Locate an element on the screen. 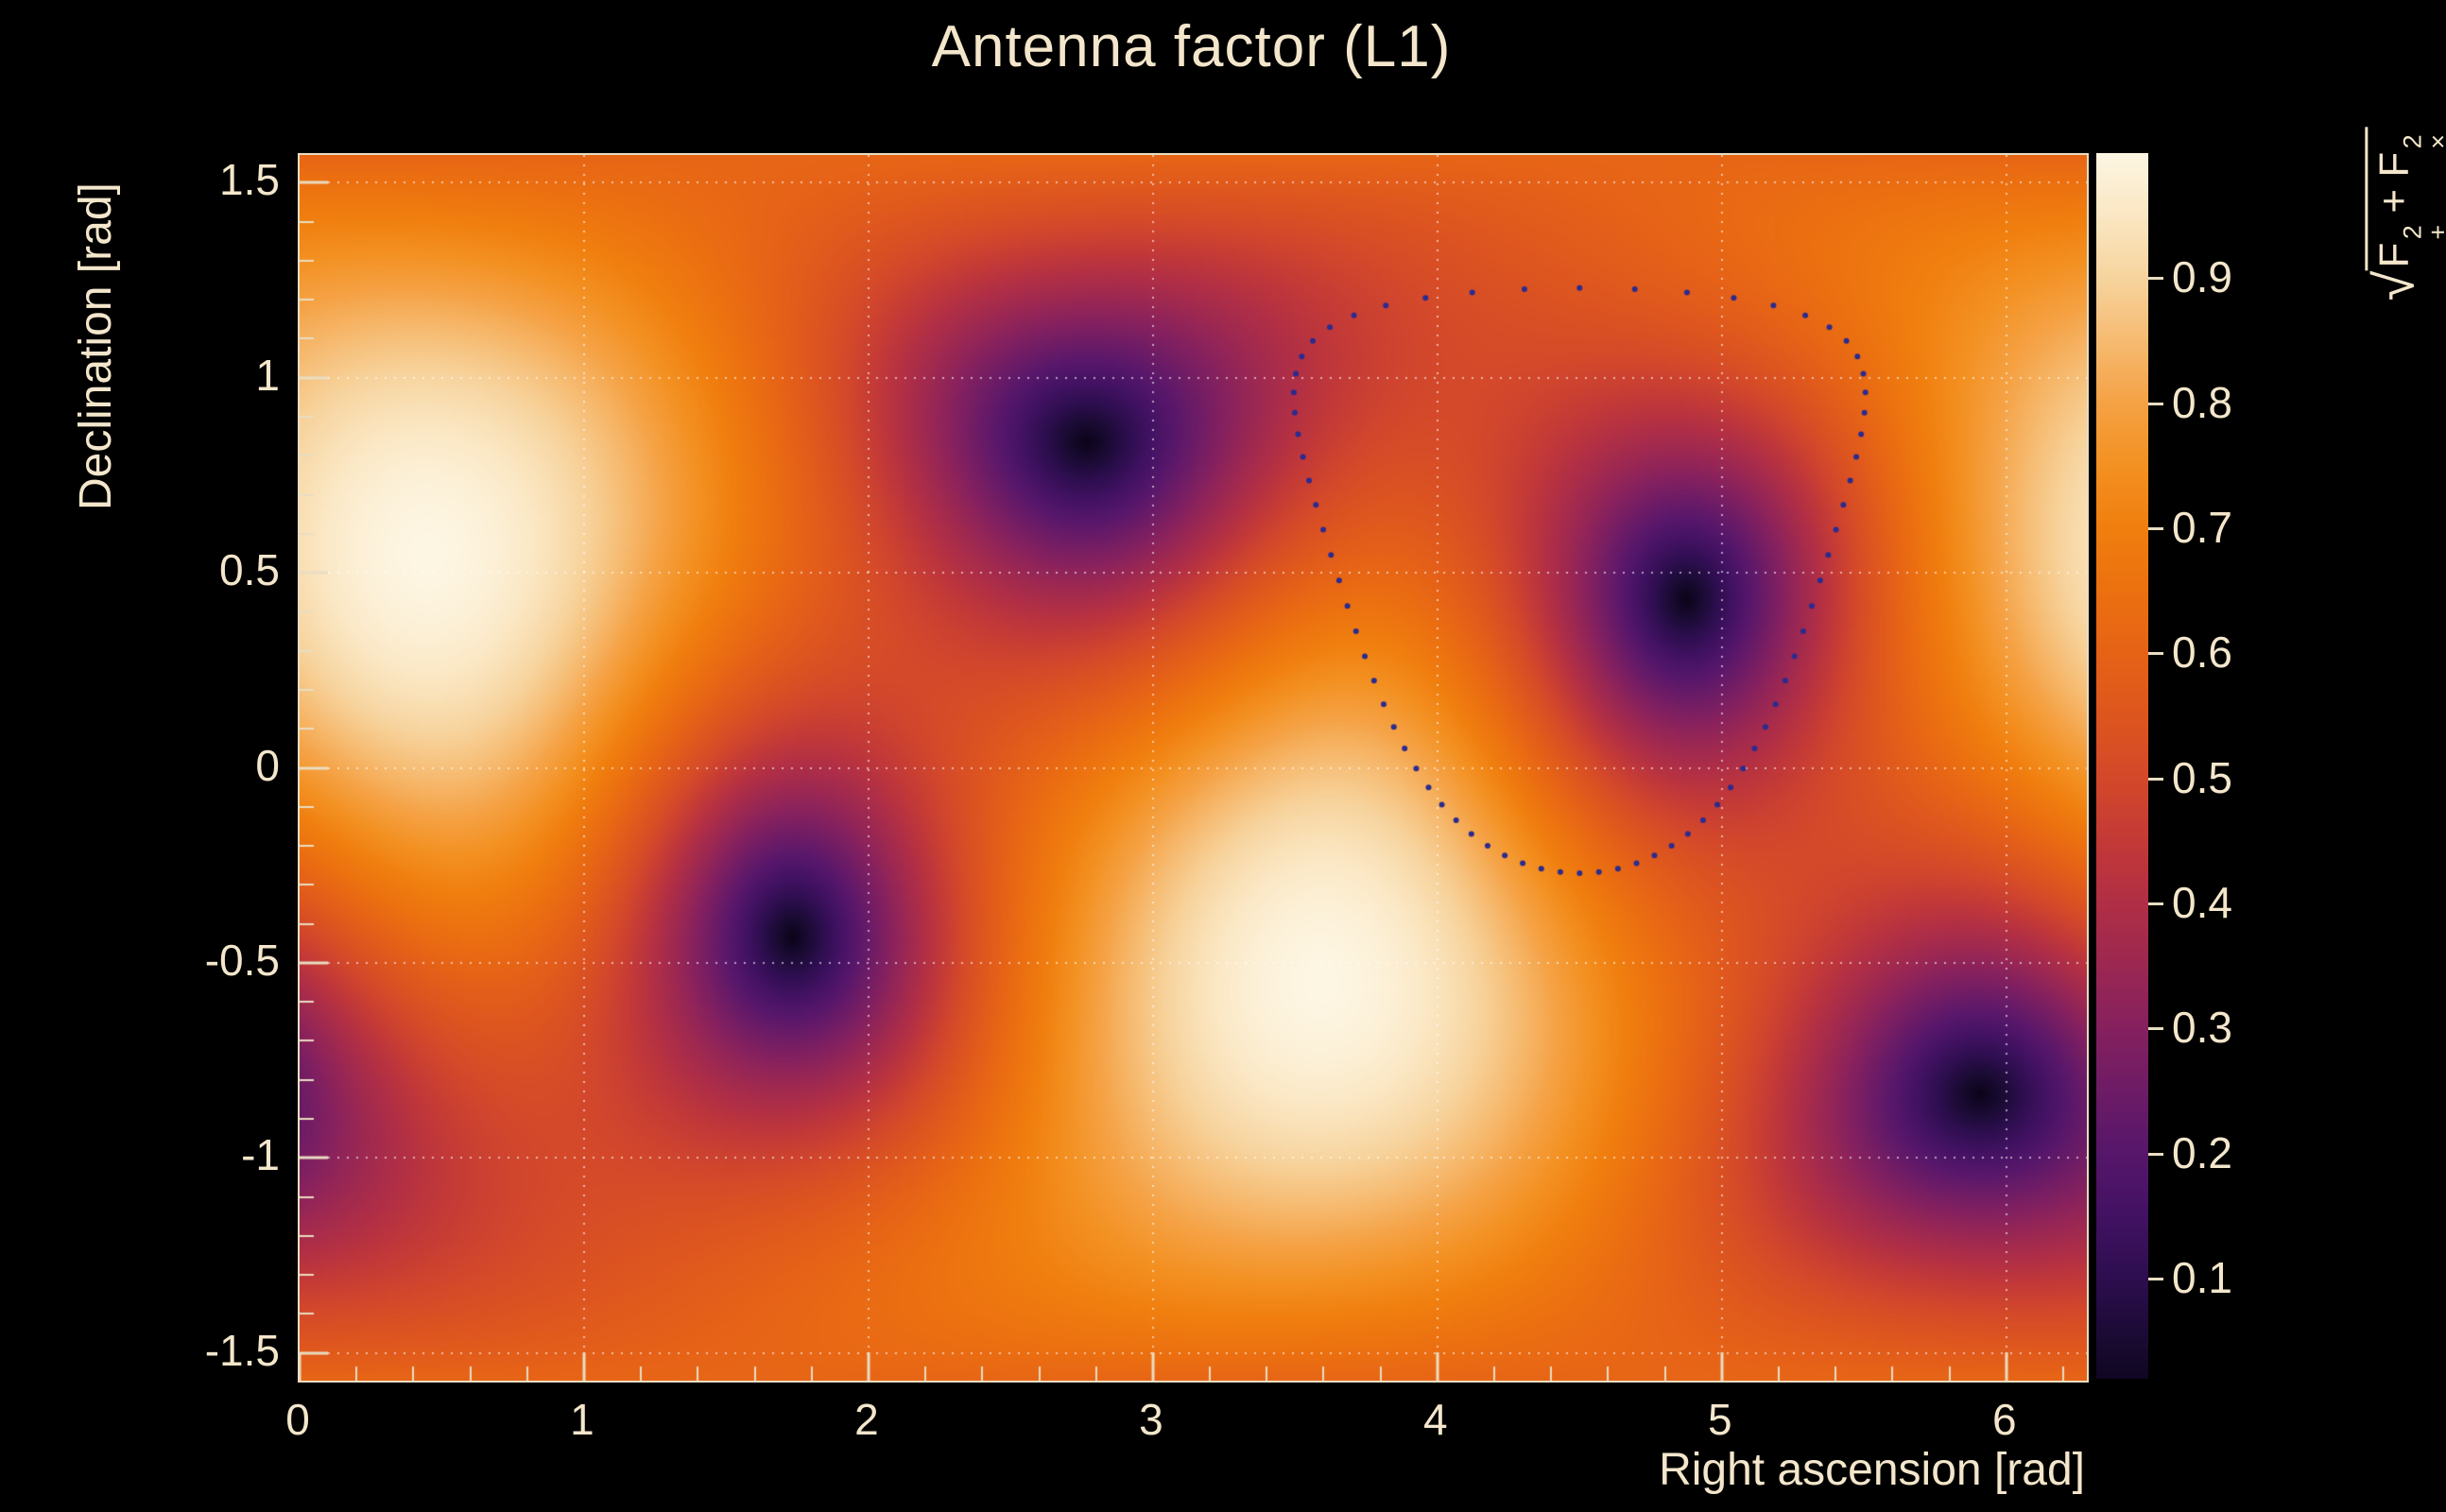 The width and height of the screenshot is (2446, 1512). y-tick-label: 1.5 is located at coordinates (249, 180).